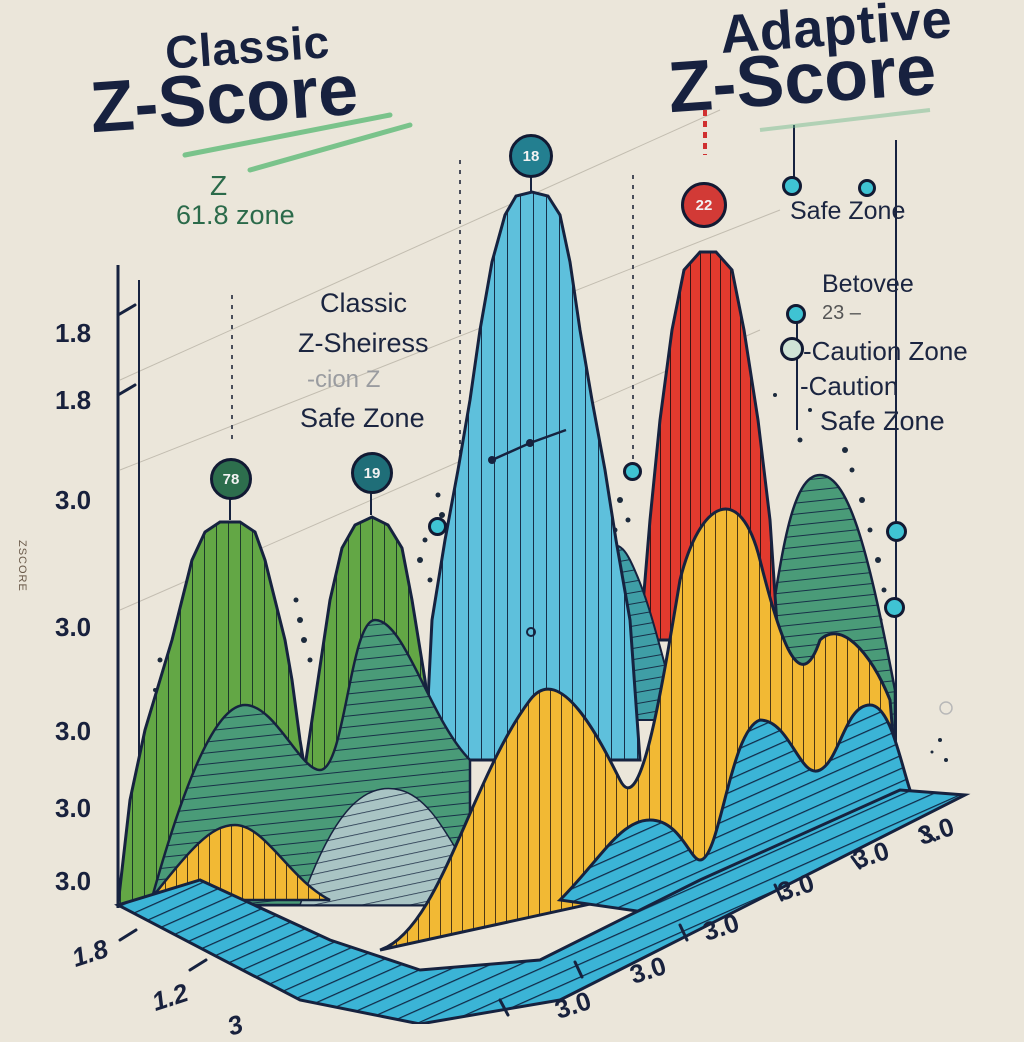 The width and height of the screenshot is (1024, 1042). I want to click on annotation-safe-zone-top-right: Safe Zone, so click(848, 211).